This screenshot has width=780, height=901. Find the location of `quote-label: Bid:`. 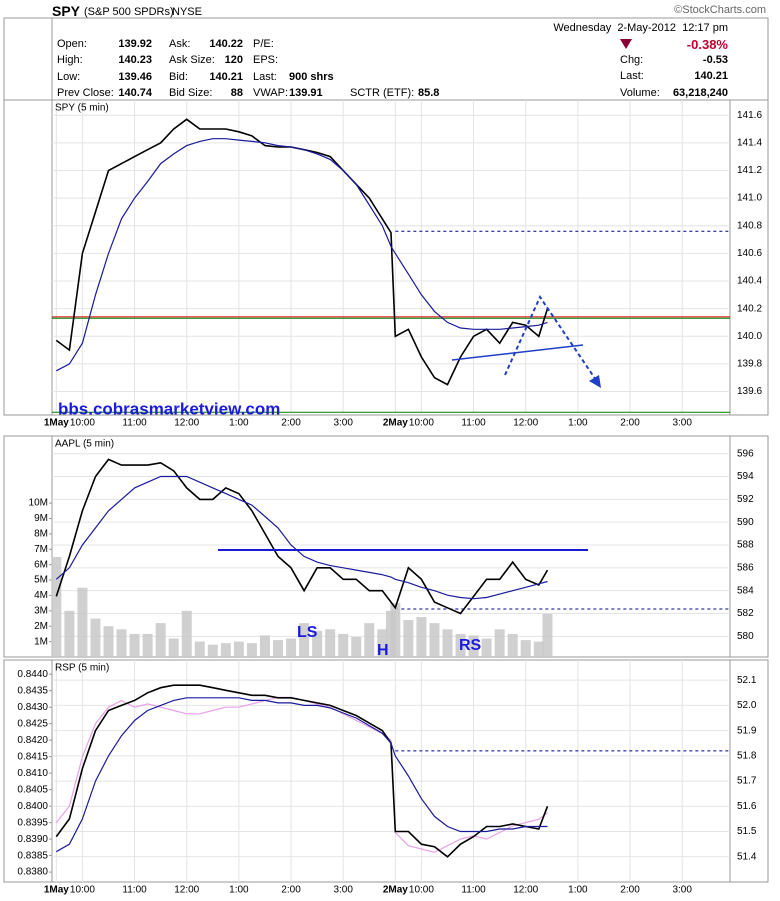

quote-label: Bid: is located at coordinates (178, 76).